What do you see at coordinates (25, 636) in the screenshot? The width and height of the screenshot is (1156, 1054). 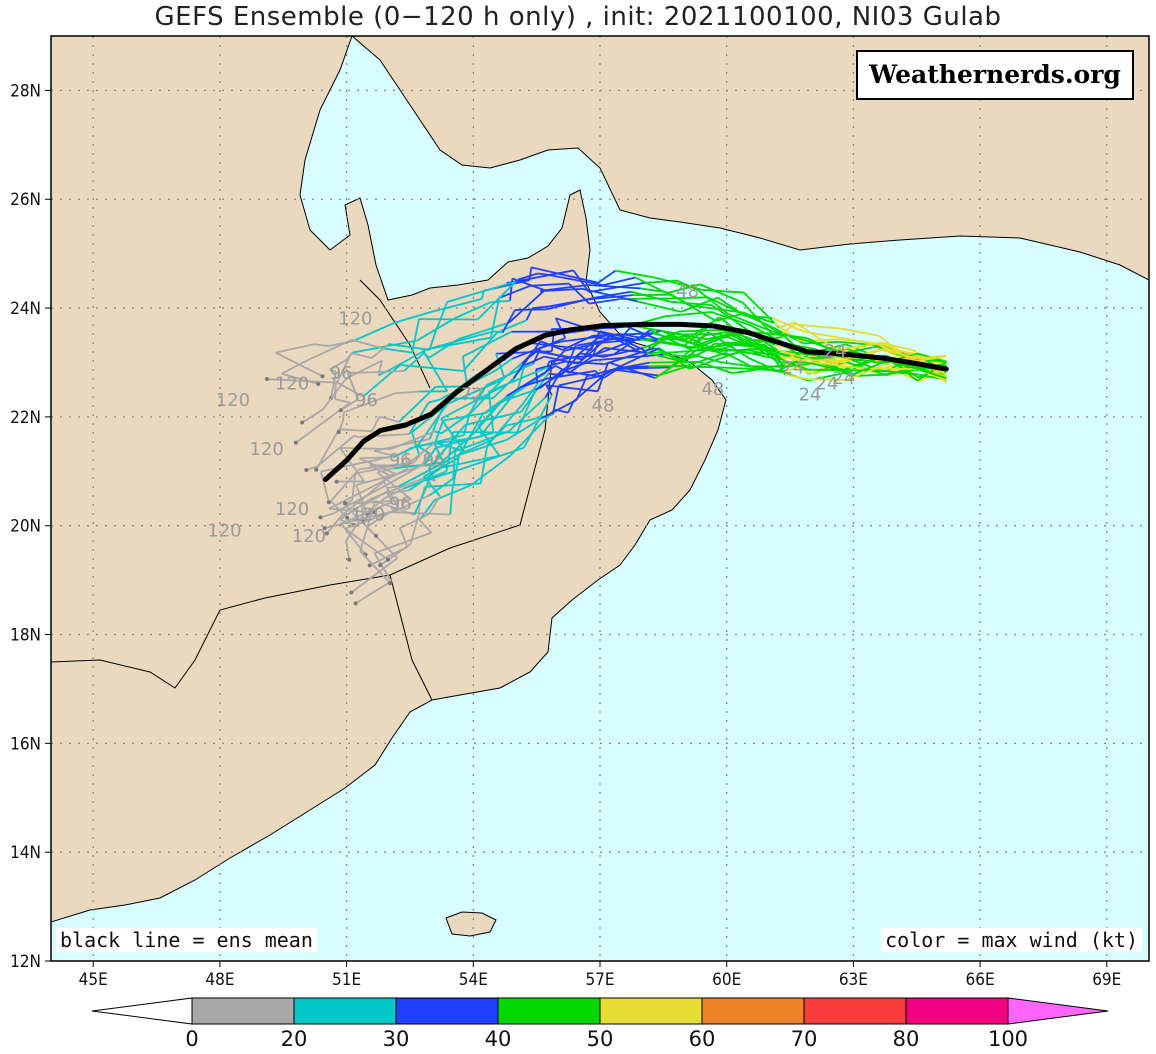 I see `lat-tick-label: 18N` at bounding box center [25, 636].